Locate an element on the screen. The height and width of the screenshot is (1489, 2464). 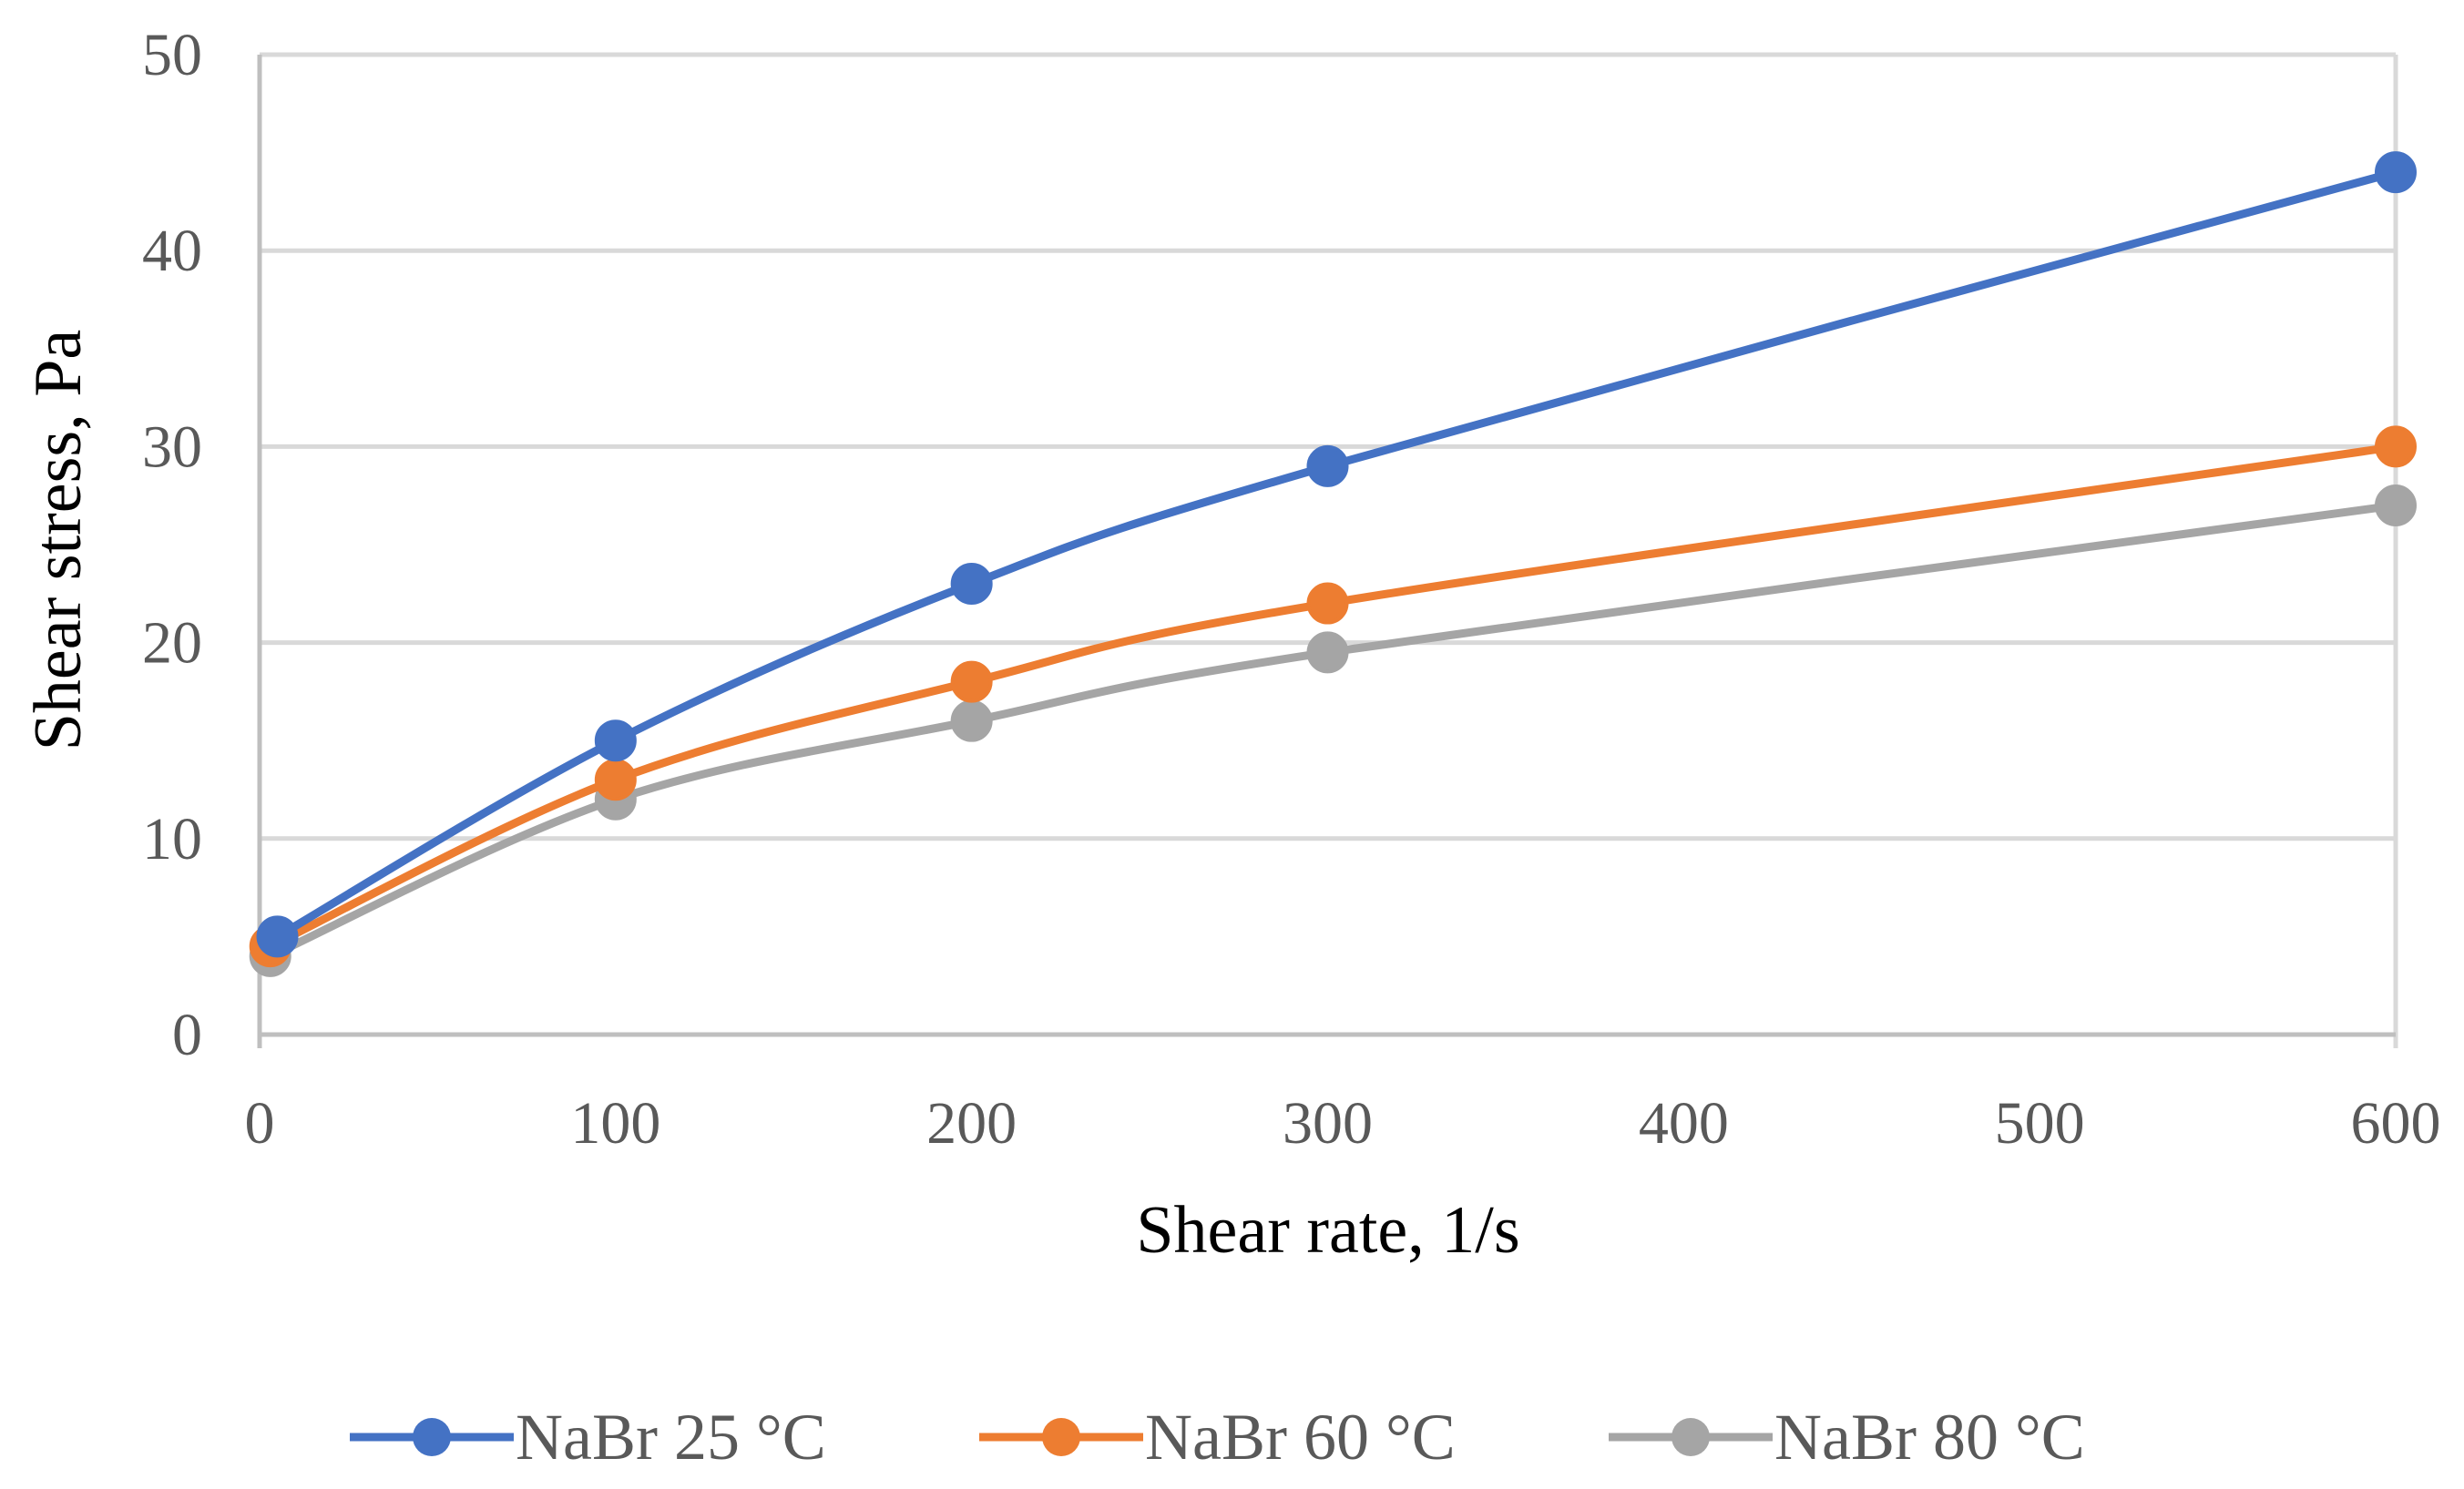
legend-item-nabr-80-c: NaBr 80 °C is located at coordinates (1847, 1437).